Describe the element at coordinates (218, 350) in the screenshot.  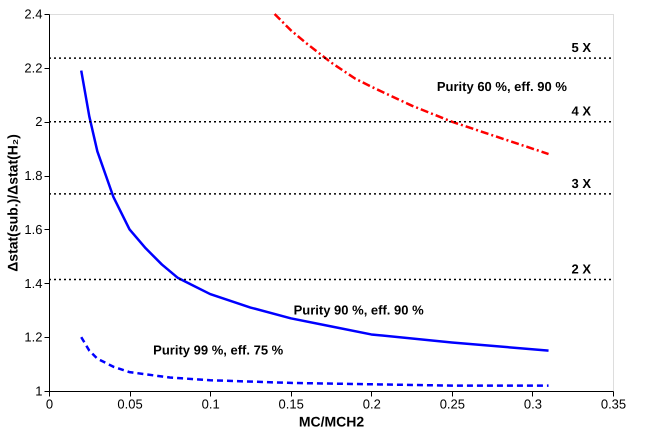
I see `annotation: Purity 99 %, eff. 75 %` at that location.